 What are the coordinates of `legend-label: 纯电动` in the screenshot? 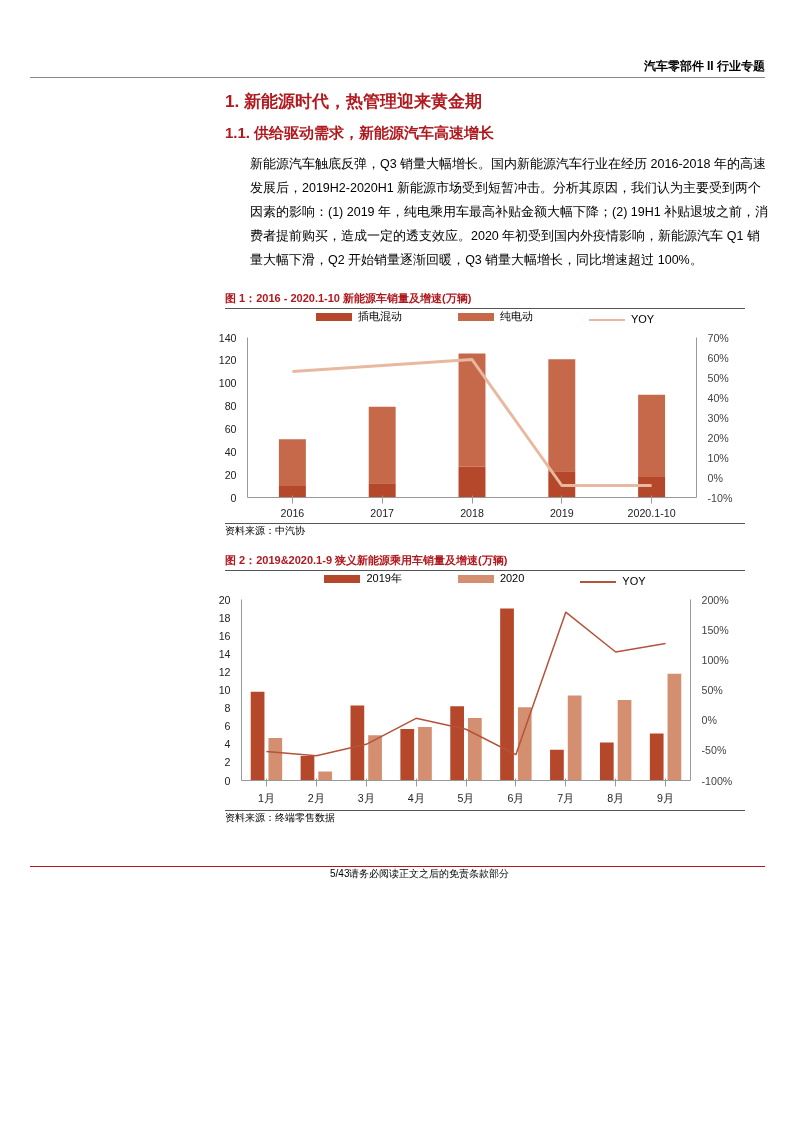 It's located at (516, 316).